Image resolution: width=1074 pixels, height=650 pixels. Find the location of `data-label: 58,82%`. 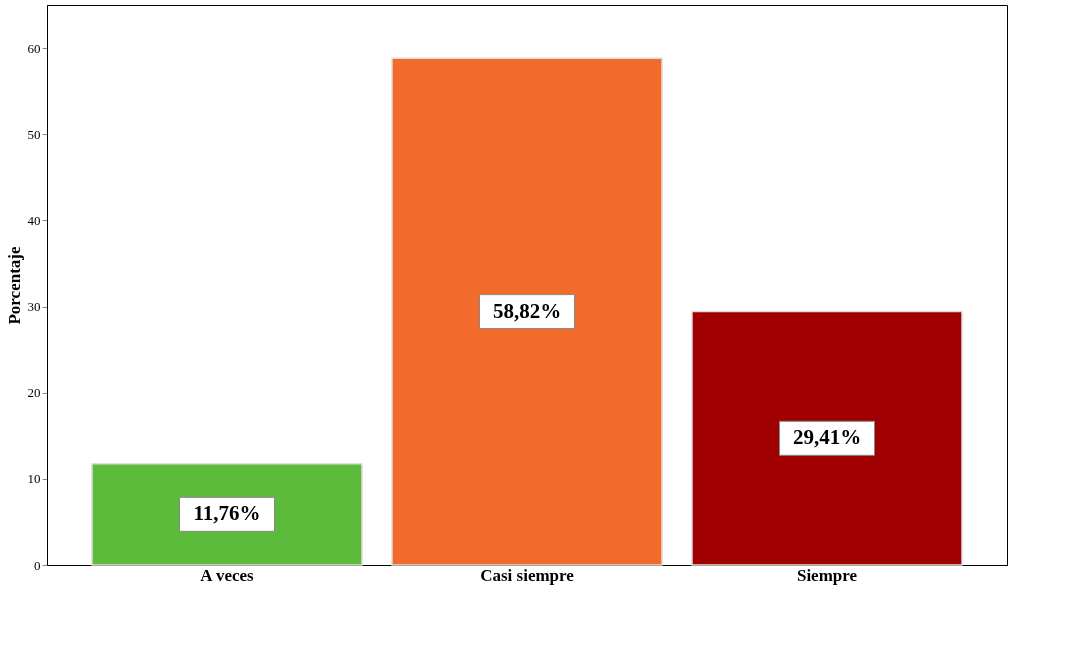

data-label: 58,82% is located at coordinates (527, 310).